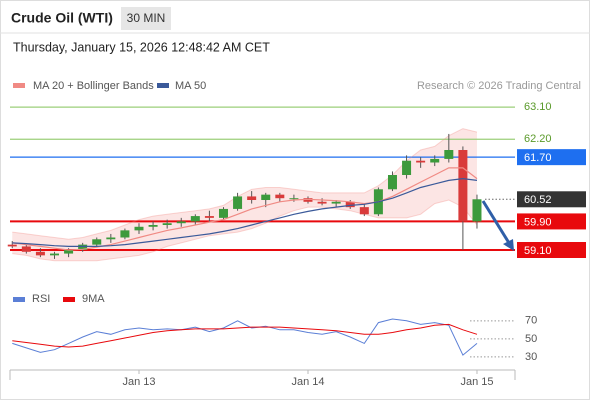  Describe the element at coordinates (538, 200) in the screenshot. I see `price-label: 60.52` at that location.